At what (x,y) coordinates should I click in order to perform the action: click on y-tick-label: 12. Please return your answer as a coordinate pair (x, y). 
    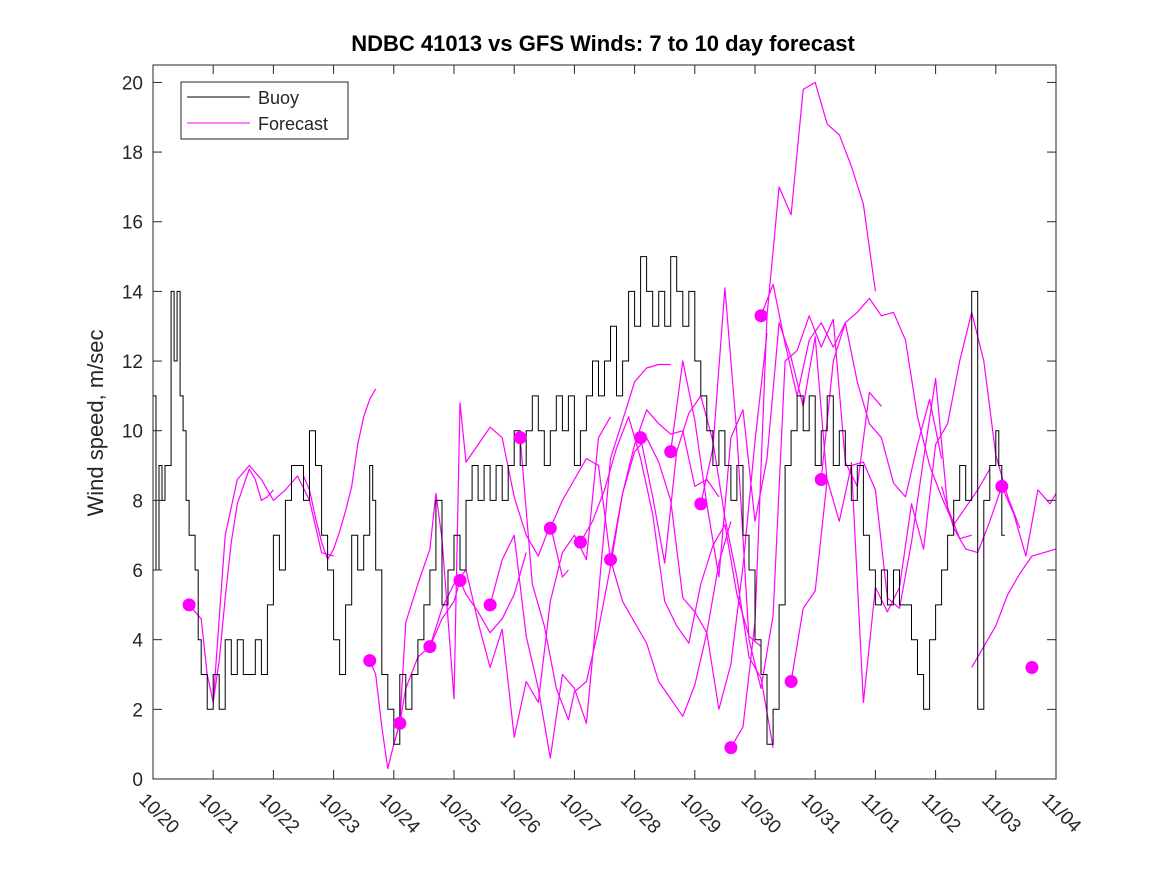
    Looking at the image, I should click on (132, 362).